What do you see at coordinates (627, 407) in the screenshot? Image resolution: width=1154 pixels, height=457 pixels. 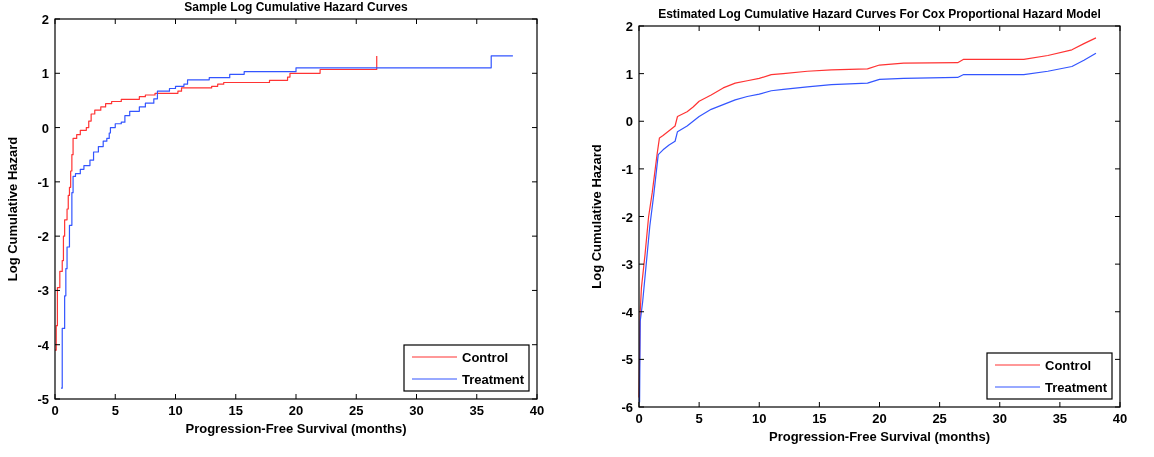 I see `y-tick-label: -6` at bounding box center [627, 407].